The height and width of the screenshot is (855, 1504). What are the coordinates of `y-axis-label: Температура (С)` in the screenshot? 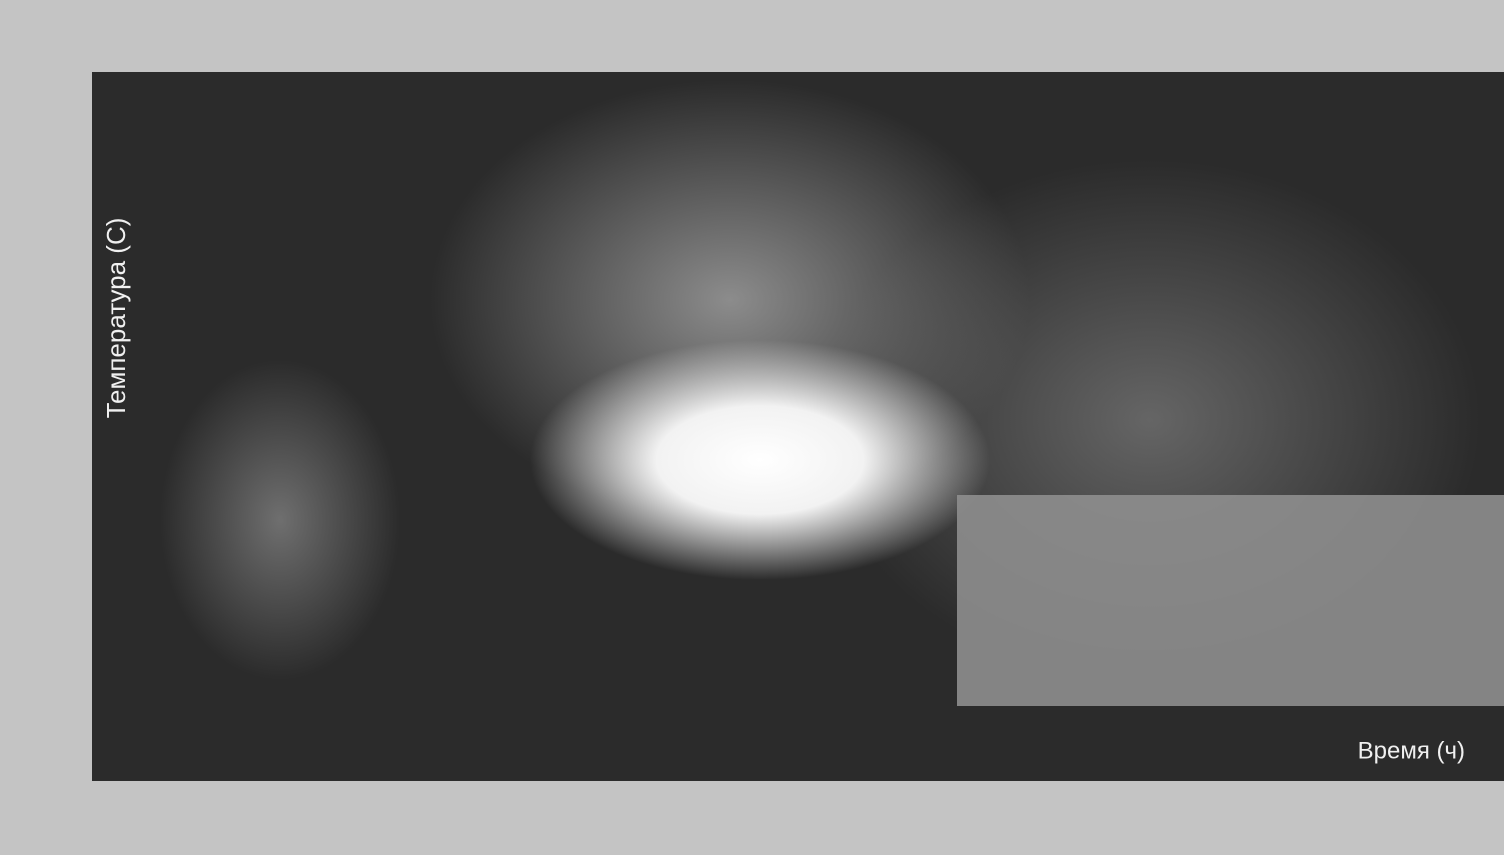 It's located at (116, 318).